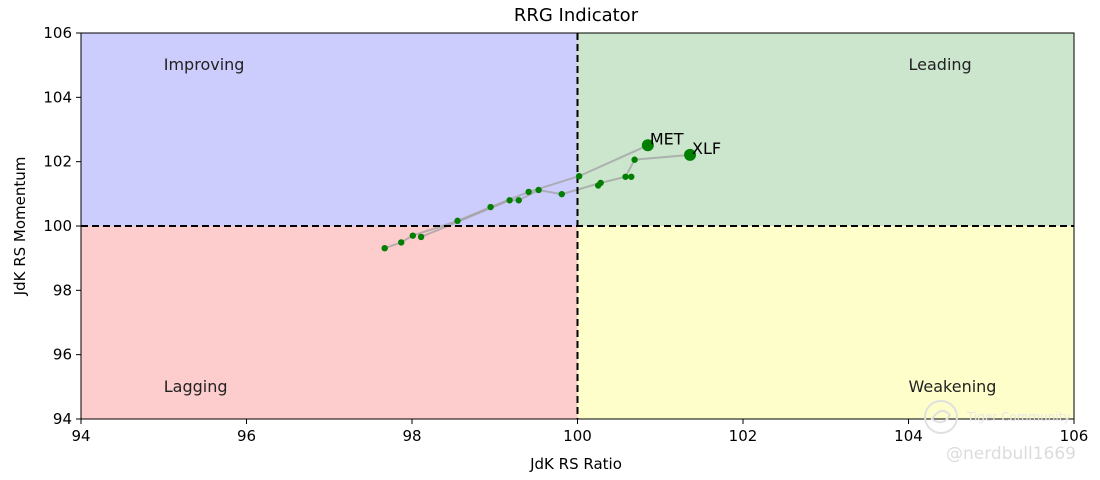 This screenshot has width=1100, height=480. I want to click on x-tick-label: 106, so click(1074, 436).